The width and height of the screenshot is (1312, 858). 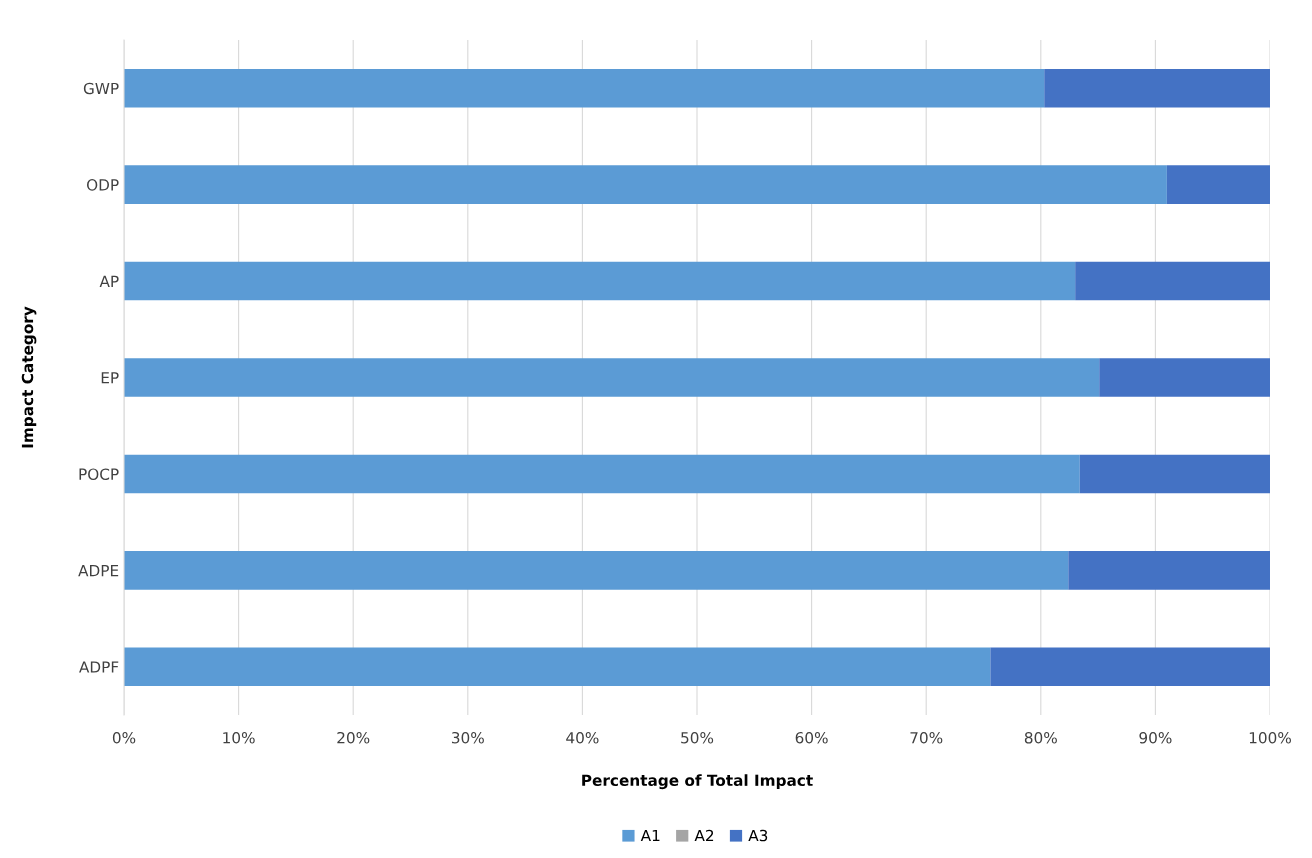 I want to click on y-tick-label: GWP, so click(x=101, y=88).